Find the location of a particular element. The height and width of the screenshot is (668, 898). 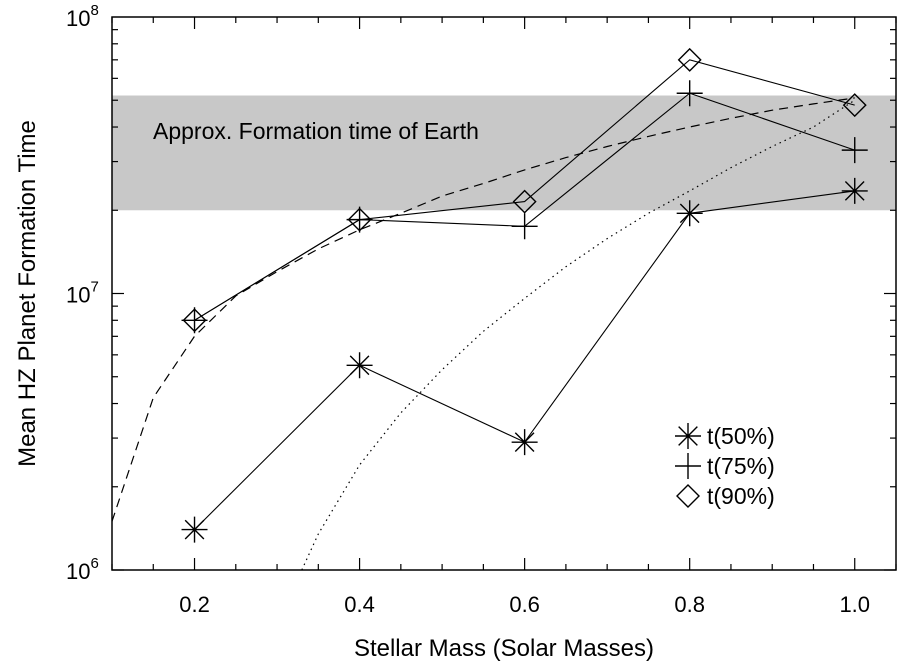

x-tick-label: 0.4 is located at coordinates (359, 604).